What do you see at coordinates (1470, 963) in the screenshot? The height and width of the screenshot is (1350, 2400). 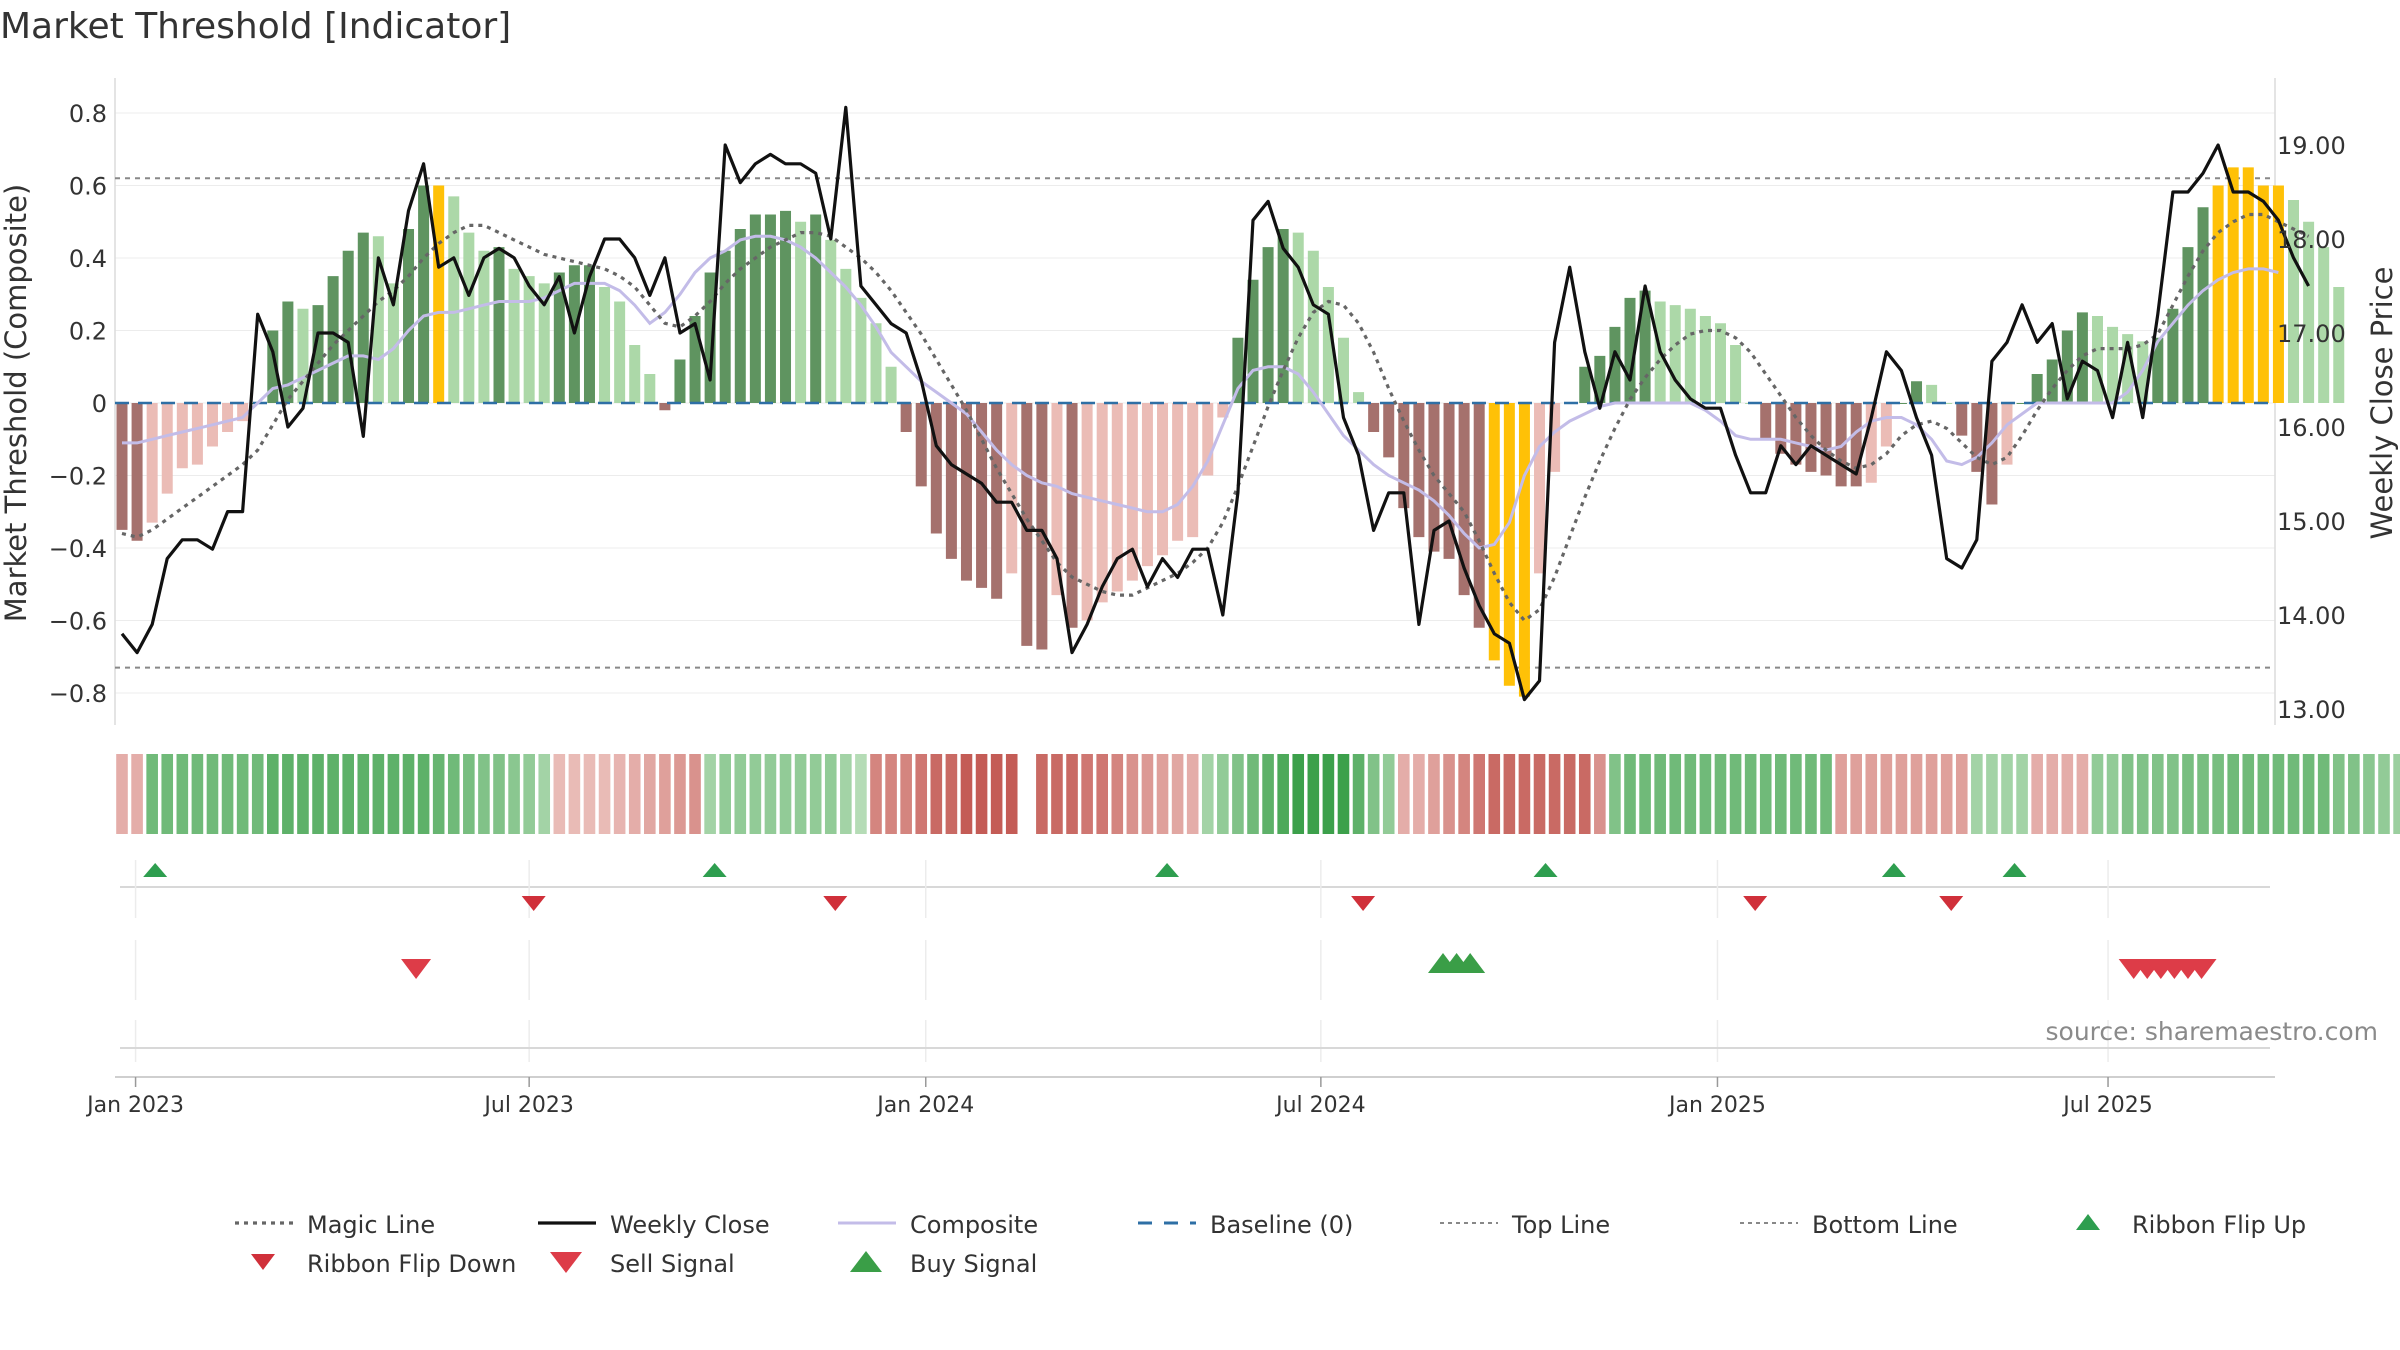 I see `buy-signal-marker` at bounding box center [1470, 963].